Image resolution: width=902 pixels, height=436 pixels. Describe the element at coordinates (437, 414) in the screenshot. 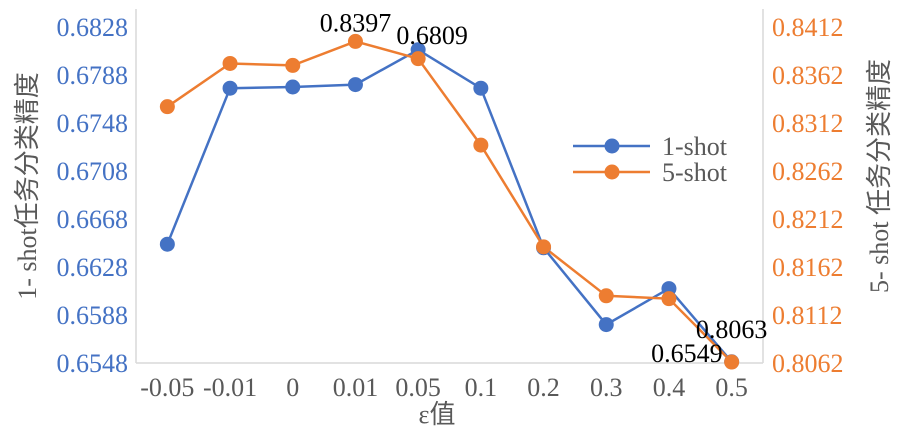

I see `x-axis-title: ε值` at that location.